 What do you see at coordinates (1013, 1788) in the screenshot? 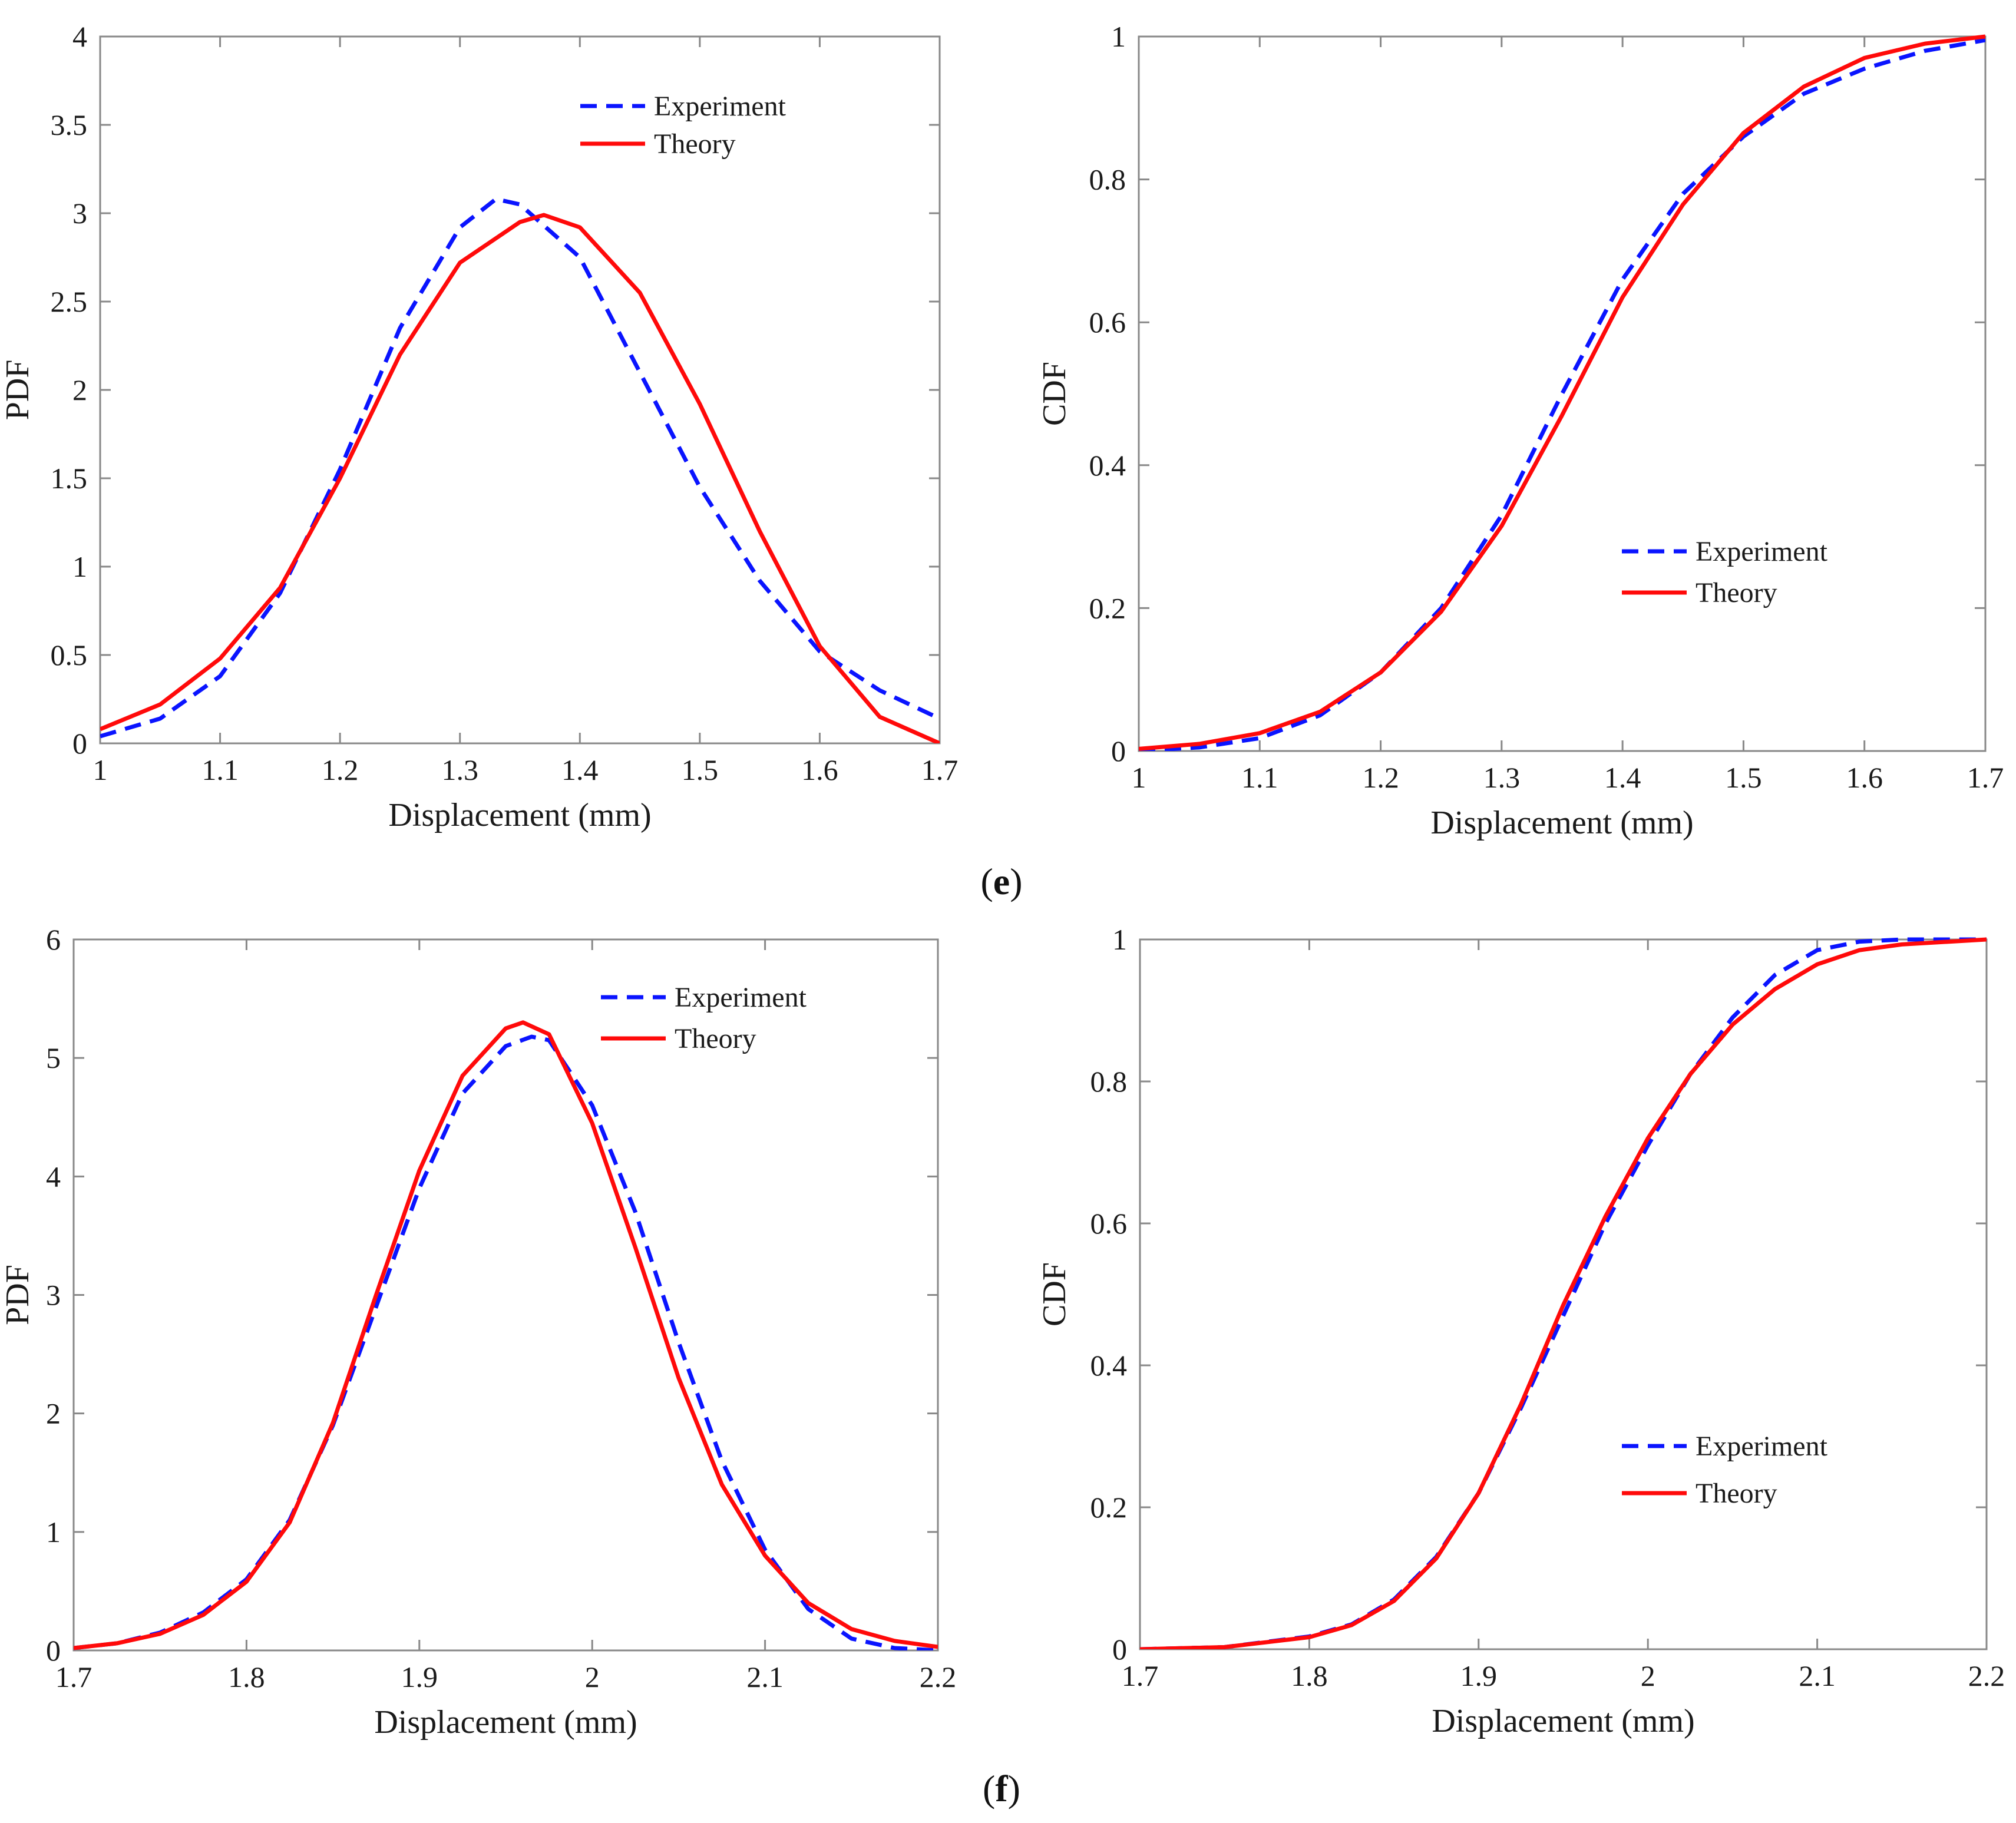
I see `panel-label-f-close: )` at bounding box center [1013, 1788].